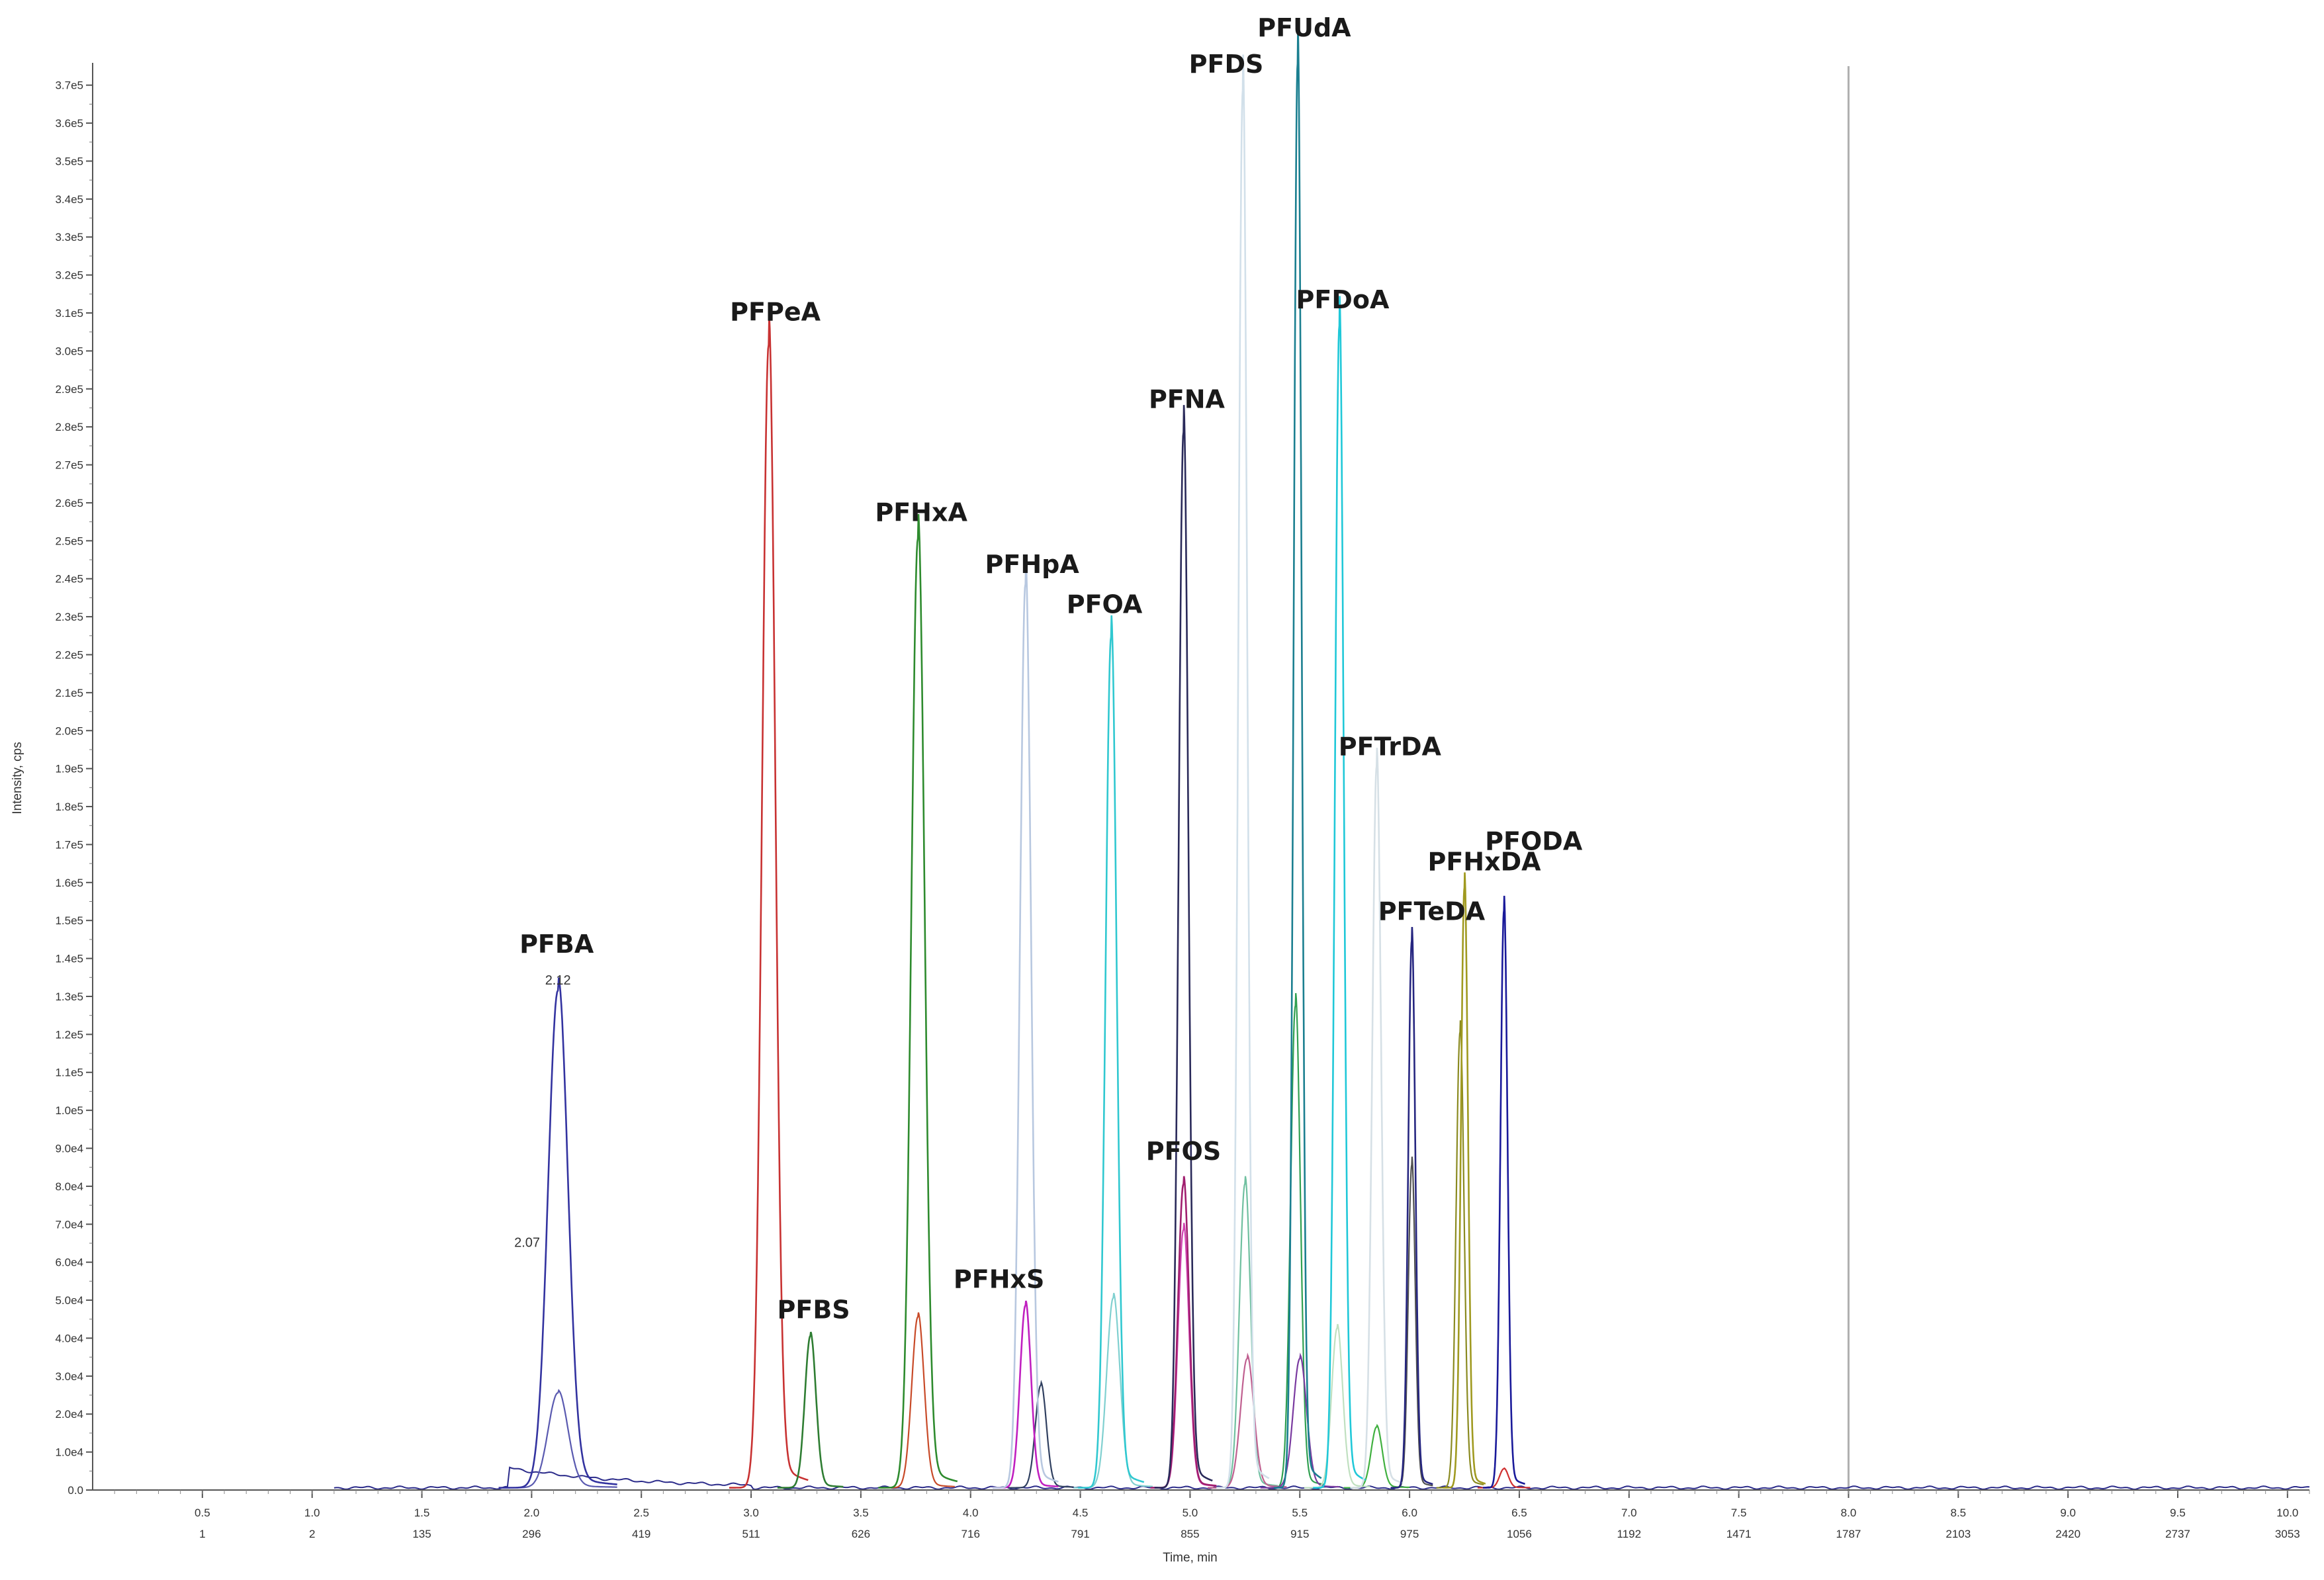  Describe the element at coordinates (69, 579) in the screenshot. I see `y-tick-label: 2.4e5` at that location.